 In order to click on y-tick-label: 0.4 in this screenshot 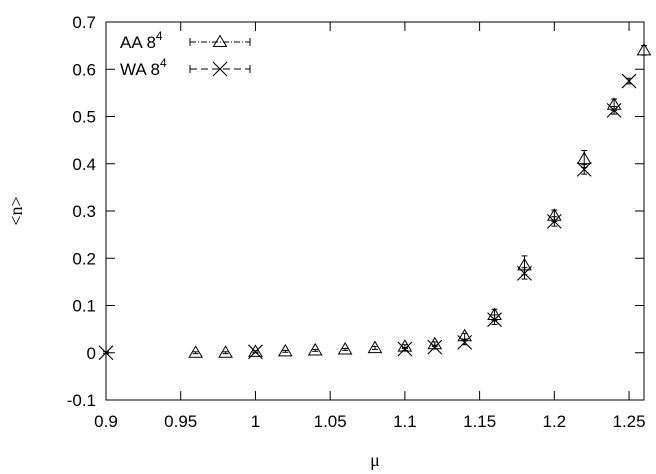, I will do `click(84, 164)`.